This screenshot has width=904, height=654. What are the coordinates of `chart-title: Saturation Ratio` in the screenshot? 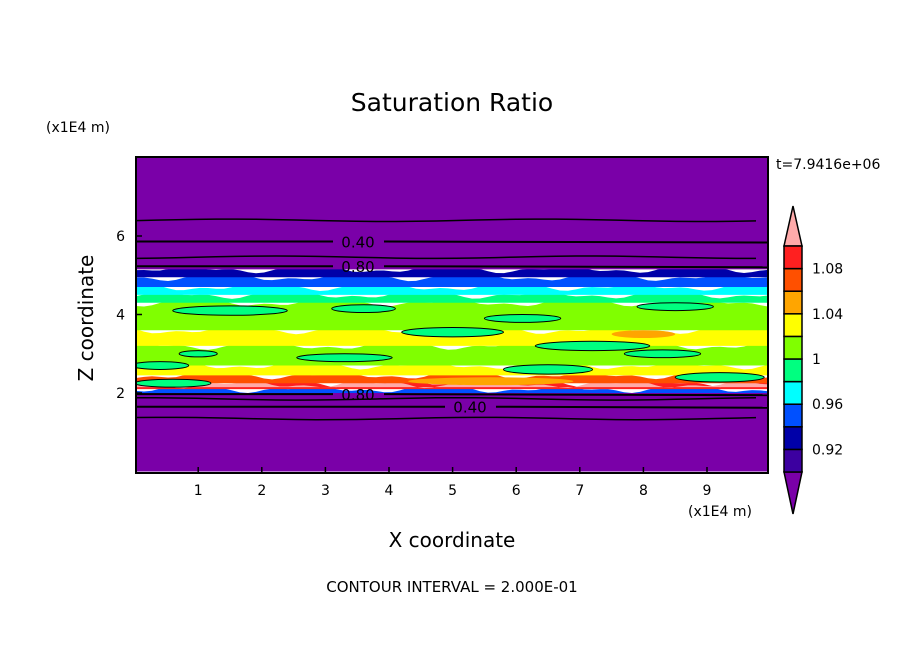 It's located at (452, 102).